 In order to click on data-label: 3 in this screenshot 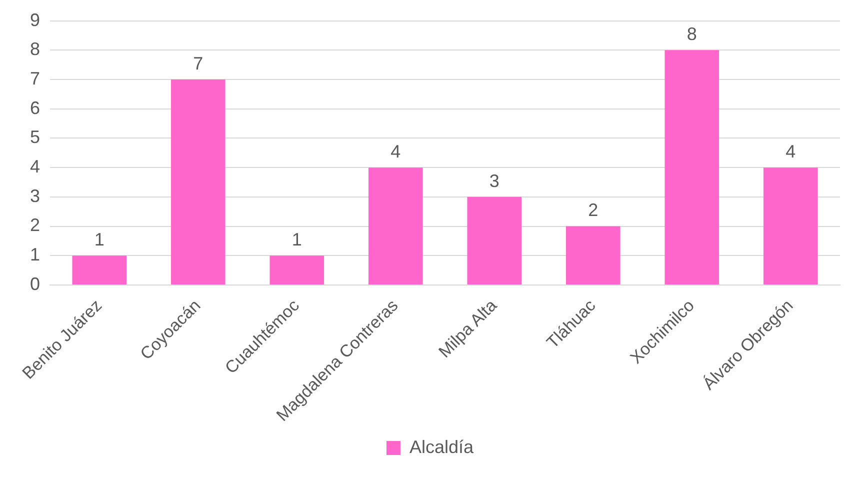, I will do `click(494, 180)`.